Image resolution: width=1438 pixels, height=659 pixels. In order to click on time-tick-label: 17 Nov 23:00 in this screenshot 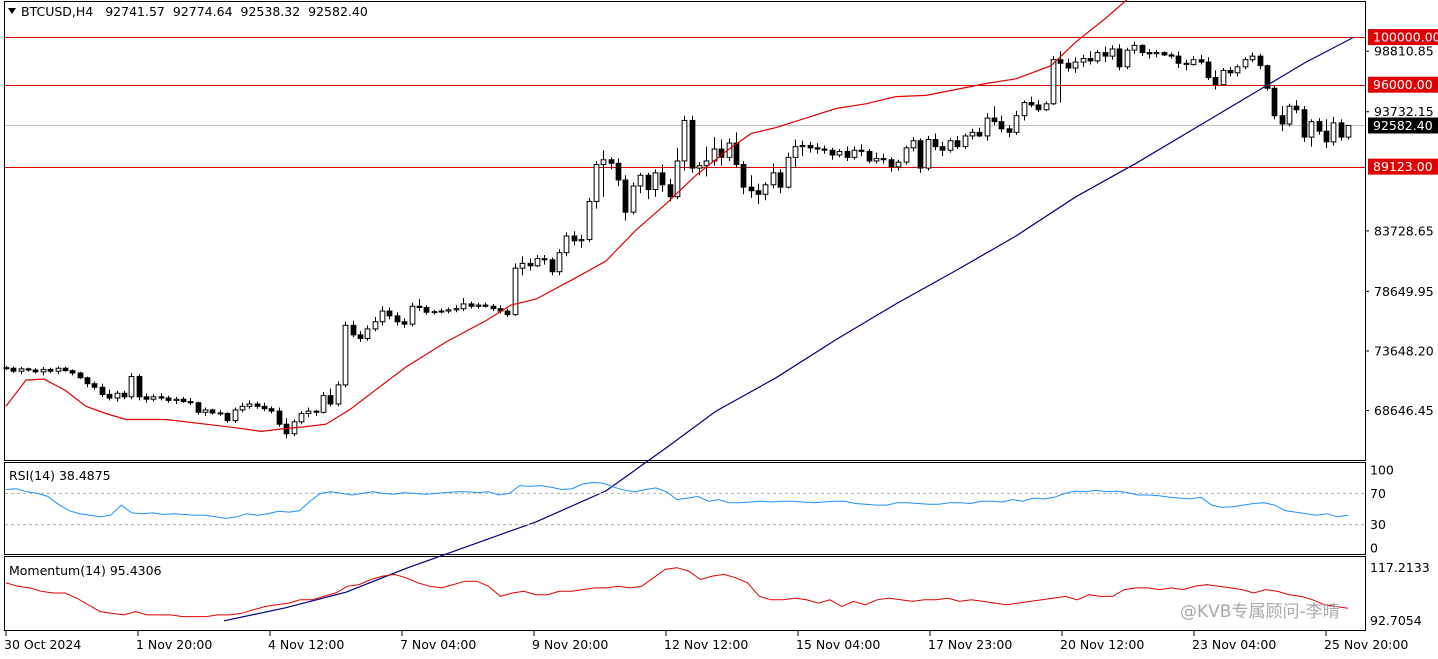, I will do `click(970, 644)`.